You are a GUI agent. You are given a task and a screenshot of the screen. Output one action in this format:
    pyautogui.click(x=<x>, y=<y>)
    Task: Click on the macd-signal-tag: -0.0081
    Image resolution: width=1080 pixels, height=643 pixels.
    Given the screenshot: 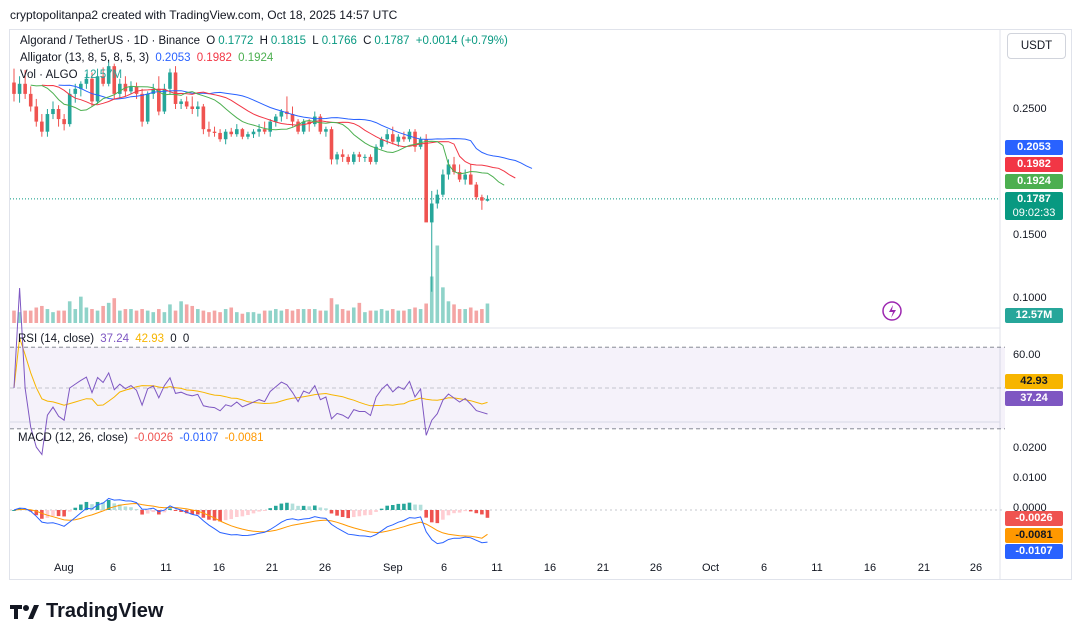 What is the action you would take?
    pyautogui.click(x=1034, y=535)
    